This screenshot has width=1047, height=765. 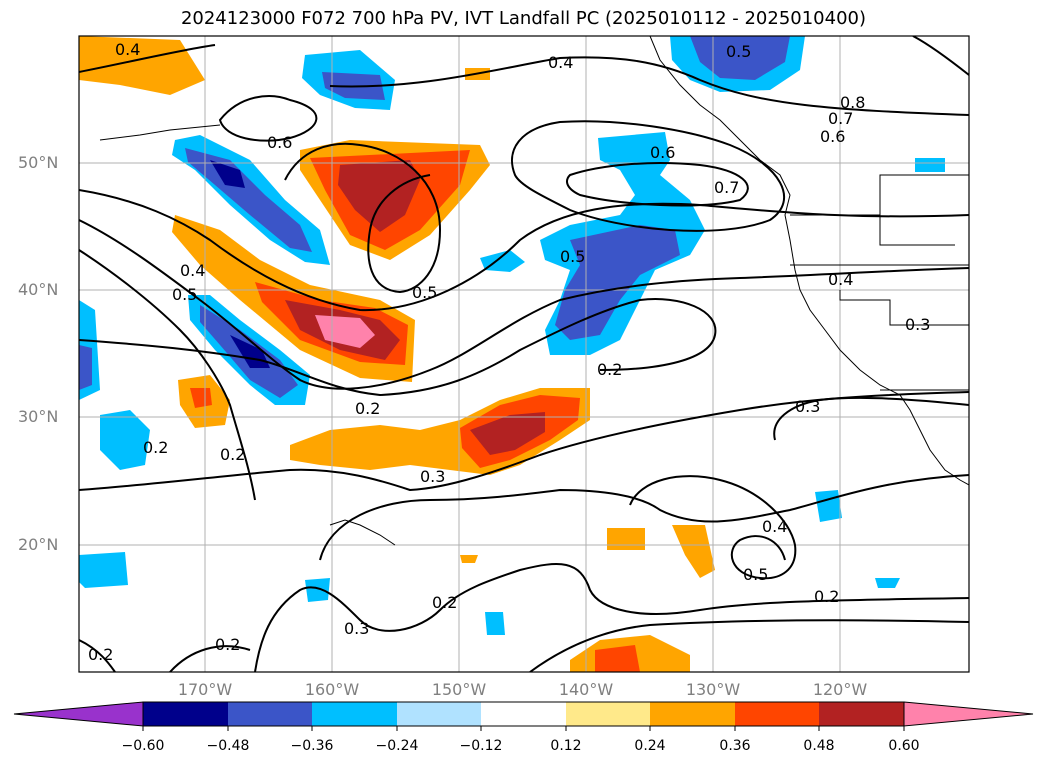 What do you see at coordinates (312, 746) in the screenshot?
I see `colorbar-tick-label: −0.36` at bounding box center [312, 746].